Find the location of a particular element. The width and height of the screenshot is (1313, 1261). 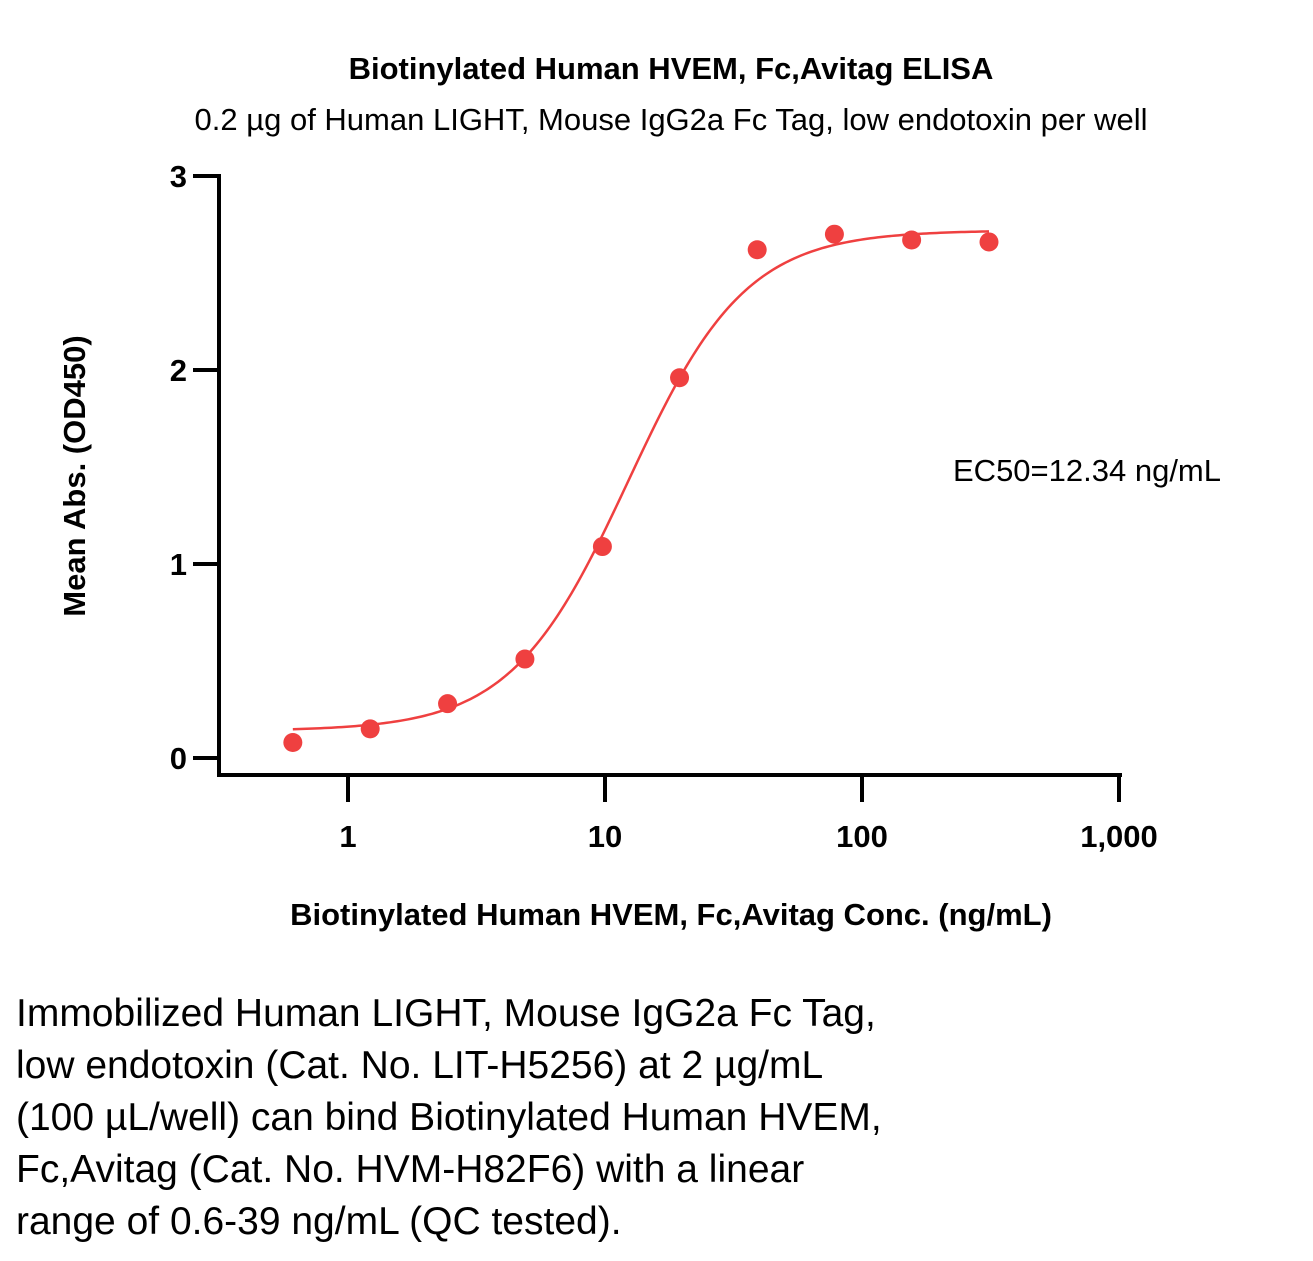

x-tick-label: 1,000 is located at coordinates (1119, 836).